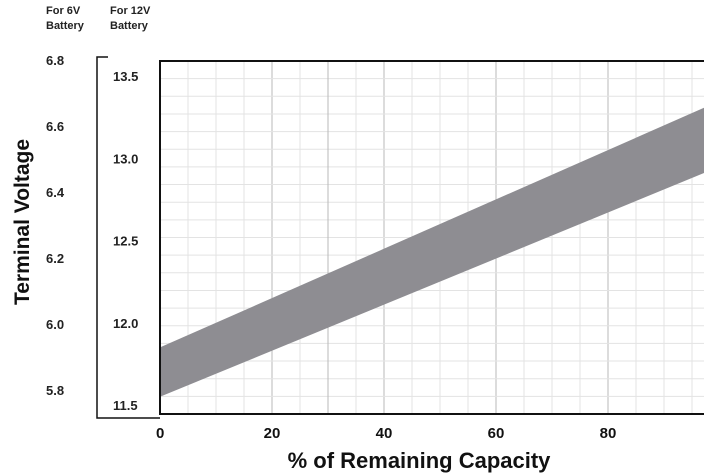 The image size is (704, 476). Describe the element at coordinates (160, 433) in the screenshot. I see `x-tick: 0` at that location.